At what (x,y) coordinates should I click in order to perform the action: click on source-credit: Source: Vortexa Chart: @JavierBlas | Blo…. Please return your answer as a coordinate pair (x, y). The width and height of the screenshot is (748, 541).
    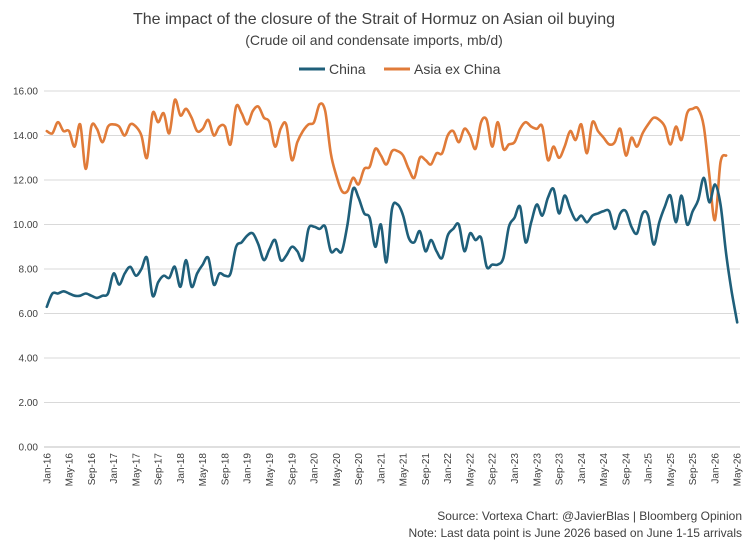
    Looking at the image, I should click on (589, 516).